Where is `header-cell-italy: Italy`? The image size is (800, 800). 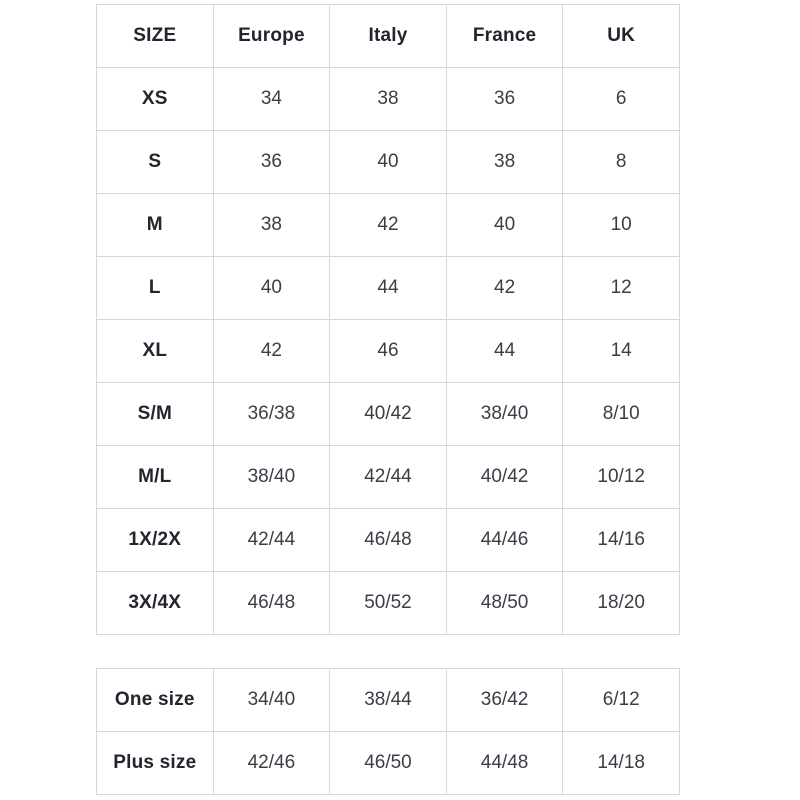
header-cell-italy: Italy is located at coordinates (388, 36).